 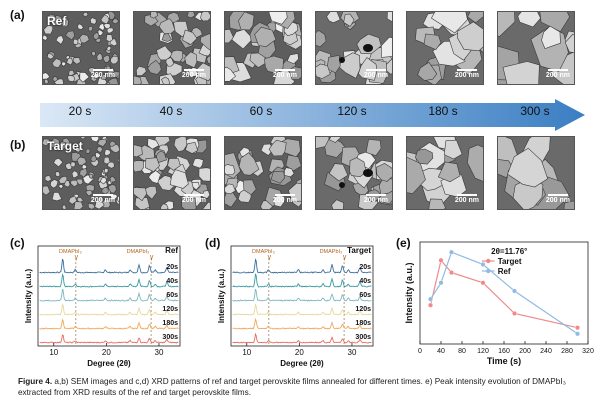 I want to click on time-label-60: 60 s, so click(x=261, y=111).